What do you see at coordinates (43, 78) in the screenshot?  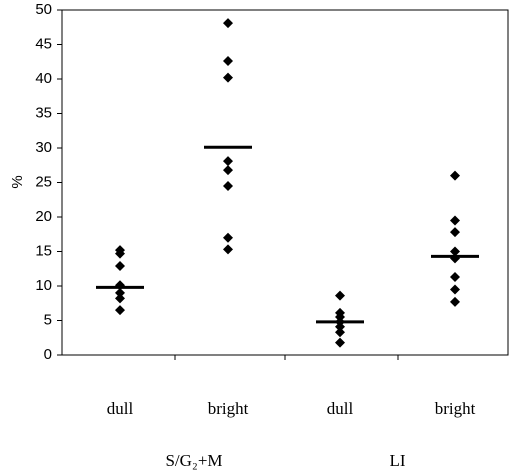 I see `y-tick-label: 40` at bounding box center [43, 78].